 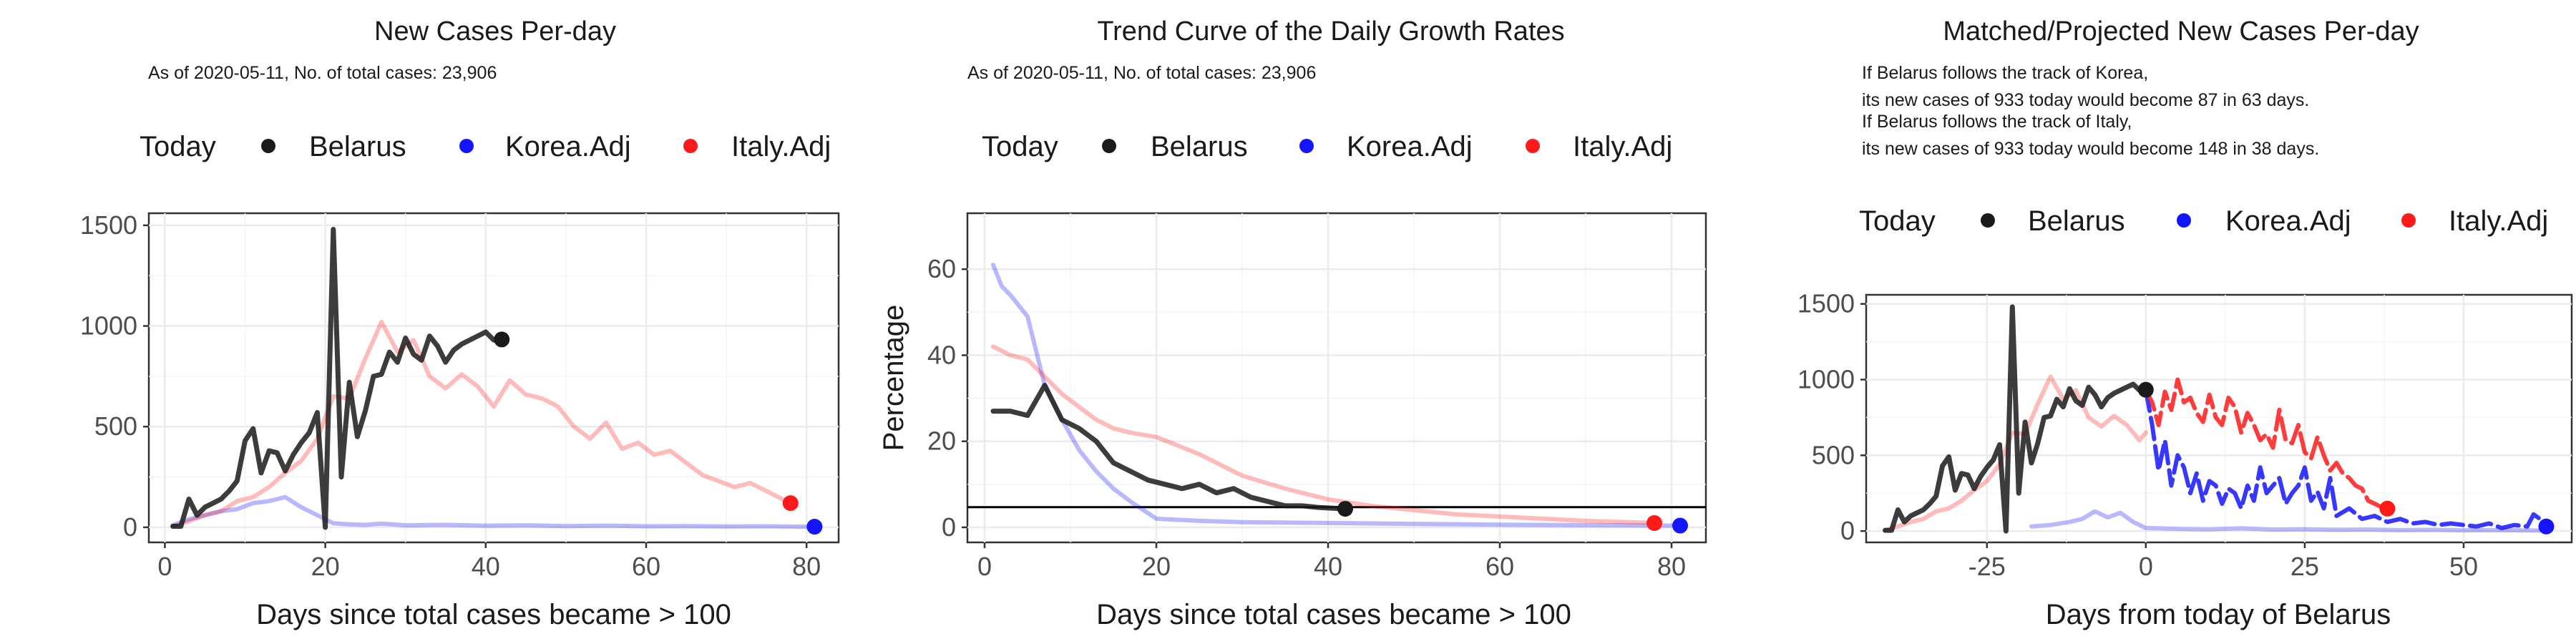 I want to click on series-line-italy-adj-projected, so click(x=2266, y=444).